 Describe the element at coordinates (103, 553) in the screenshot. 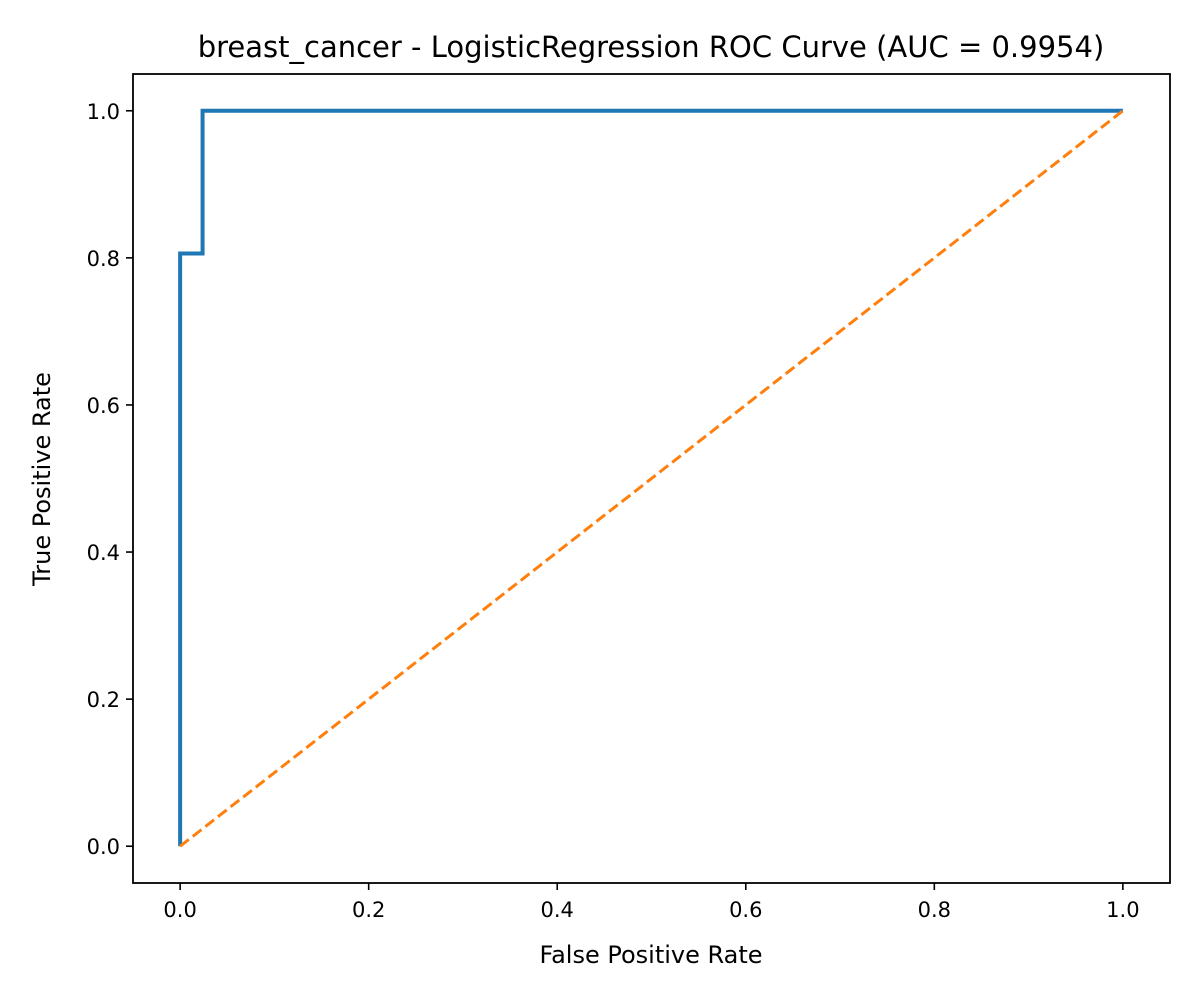

I see `y-tick-label: 0.4` at that location.